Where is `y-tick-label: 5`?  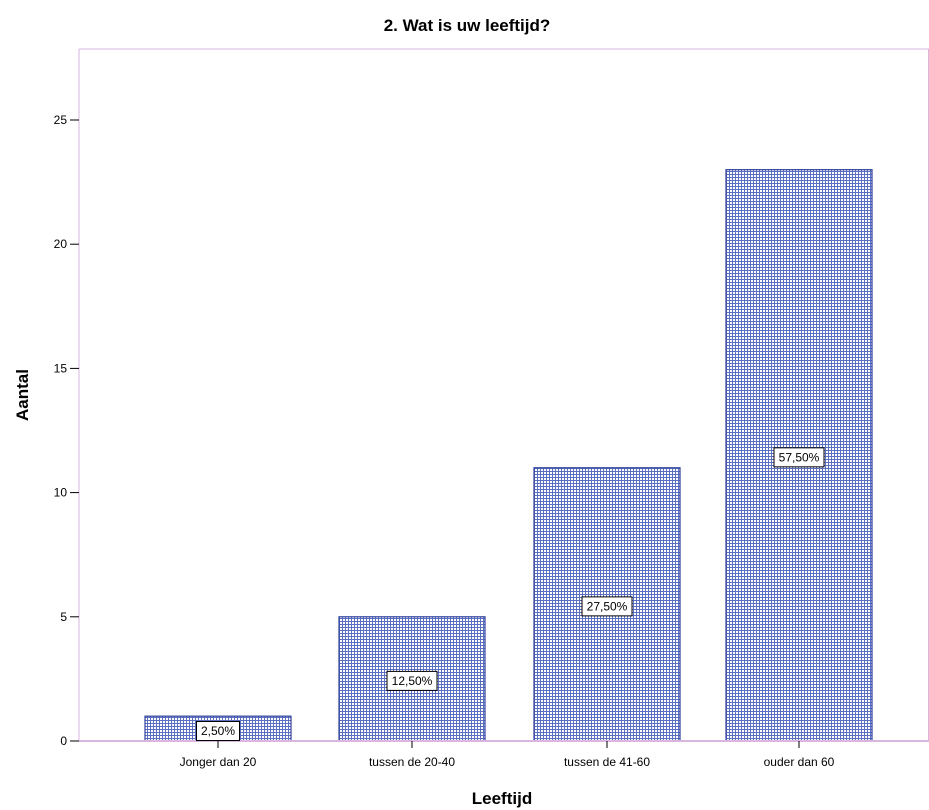
y-tick-label: 5 is located at coordinates (63, 617).